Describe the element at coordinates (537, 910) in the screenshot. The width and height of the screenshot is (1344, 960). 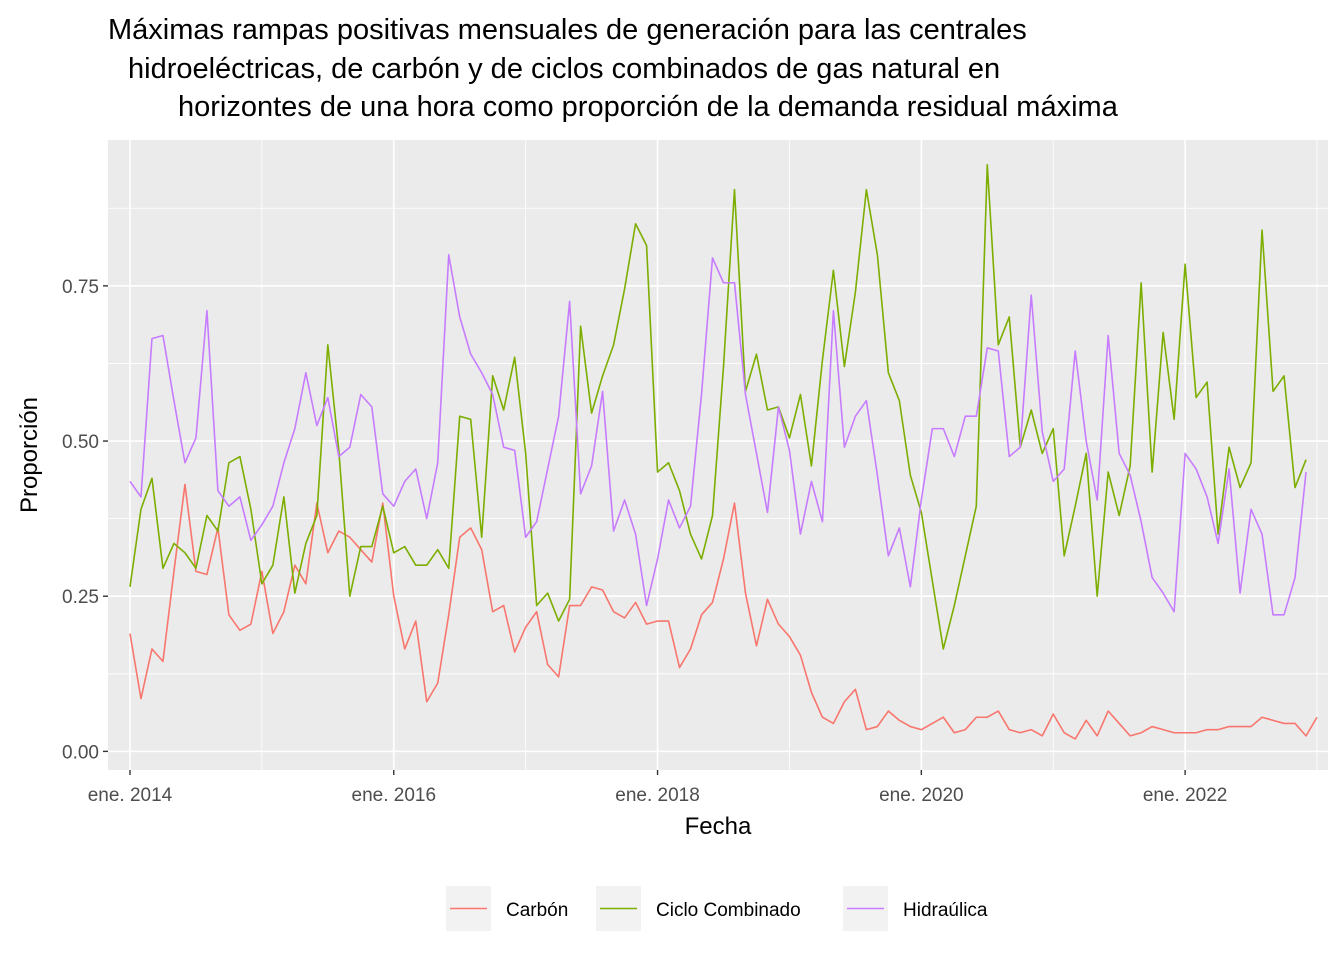
I see `legend-label: Carbón` at that location.